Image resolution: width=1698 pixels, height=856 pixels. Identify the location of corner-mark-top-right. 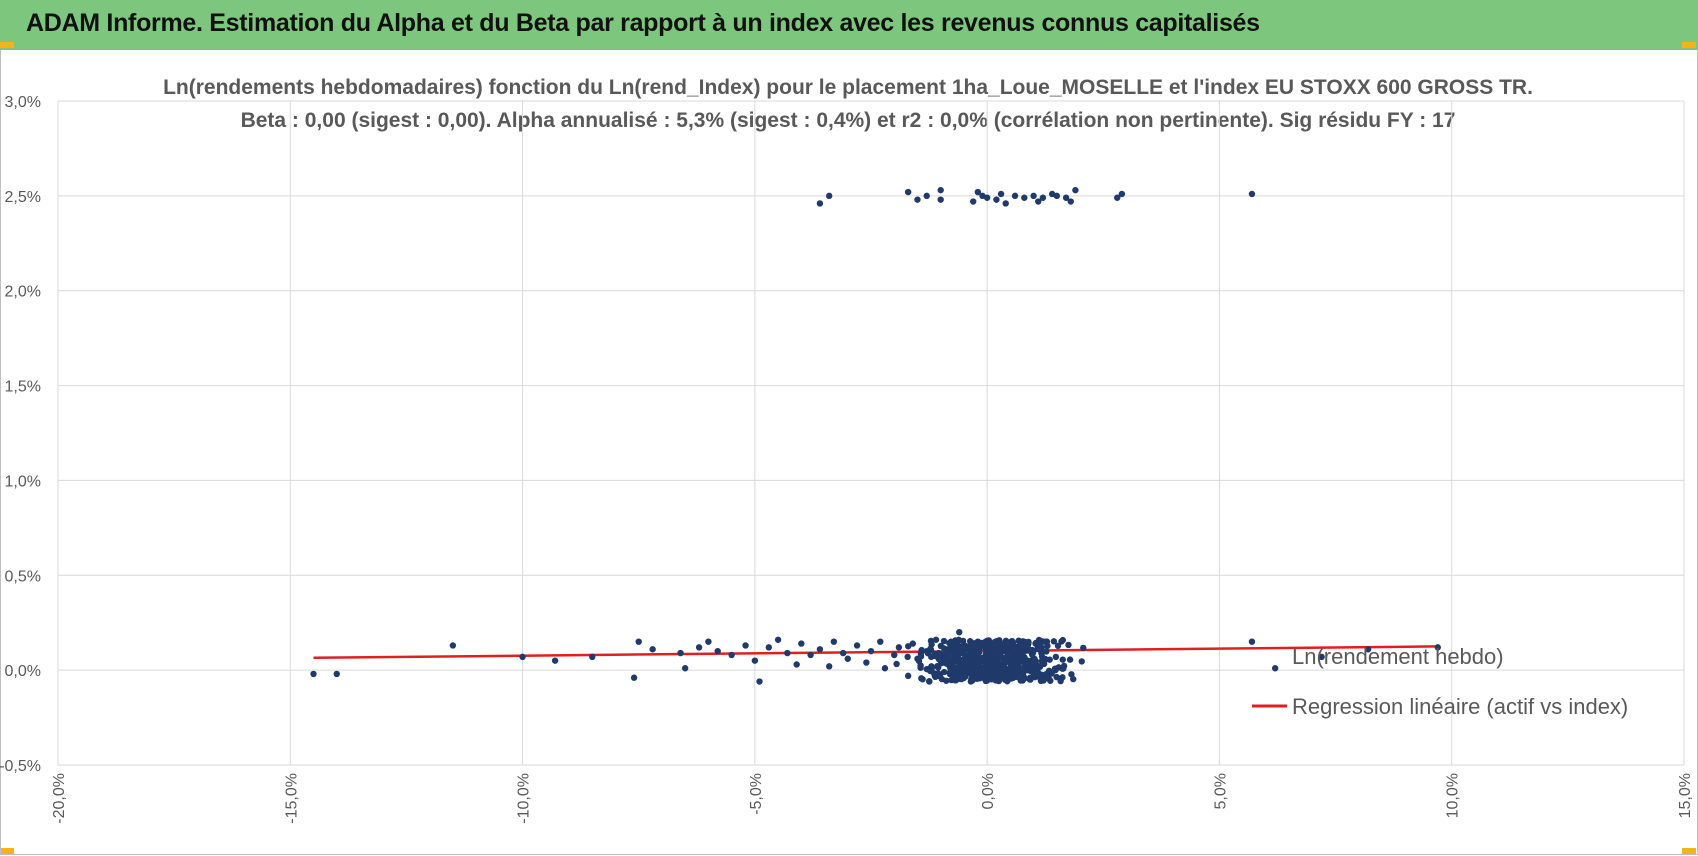
(1689, 45).